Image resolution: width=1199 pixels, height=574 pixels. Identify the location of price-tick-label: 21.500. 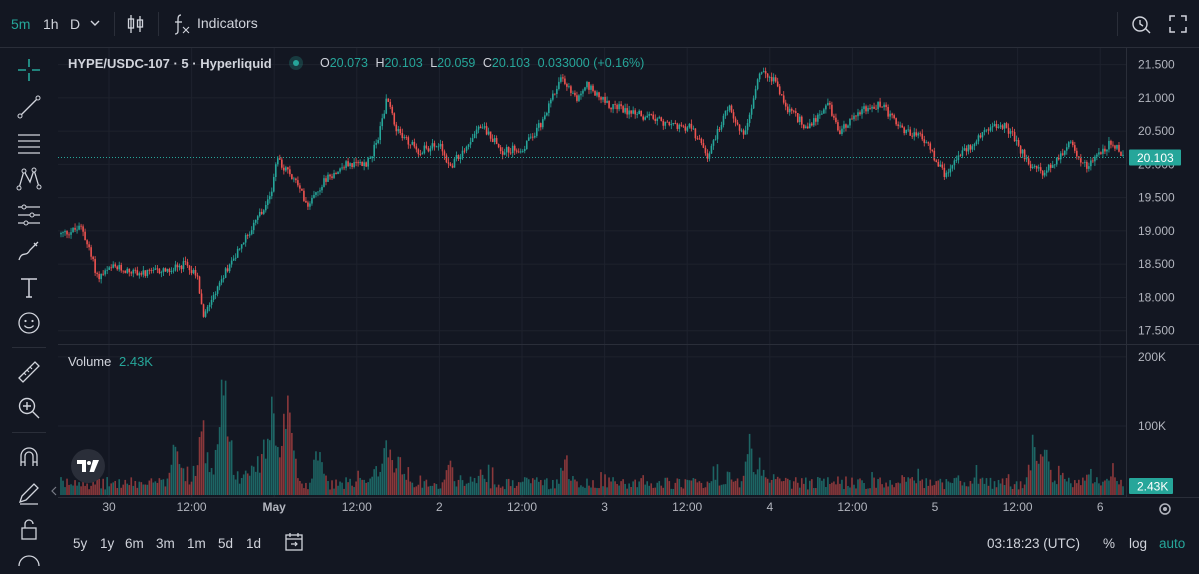
(1156, 65).